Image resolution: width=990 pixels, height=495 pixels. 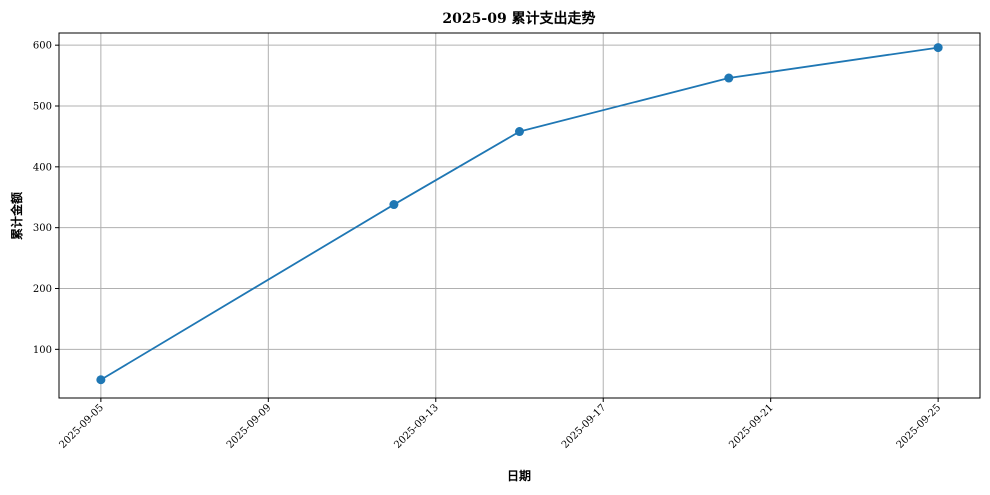 I want to click on y-tick-label: 200, so click(x=42, y=289).